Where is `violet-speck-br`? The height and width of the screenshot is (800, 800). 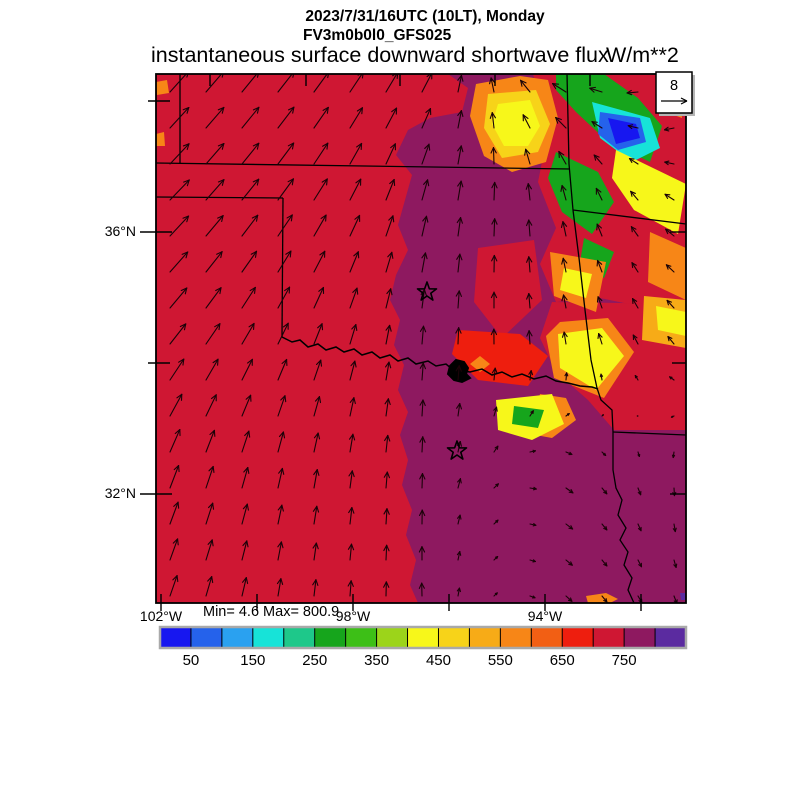 violet-speck-br is located at coordinates (683, 596).